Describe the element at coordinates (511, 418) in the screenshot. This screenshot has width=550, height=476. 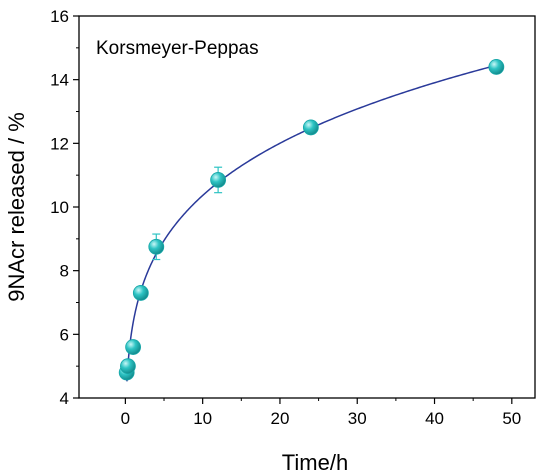
I see `x-tick-label: 50` at that location.